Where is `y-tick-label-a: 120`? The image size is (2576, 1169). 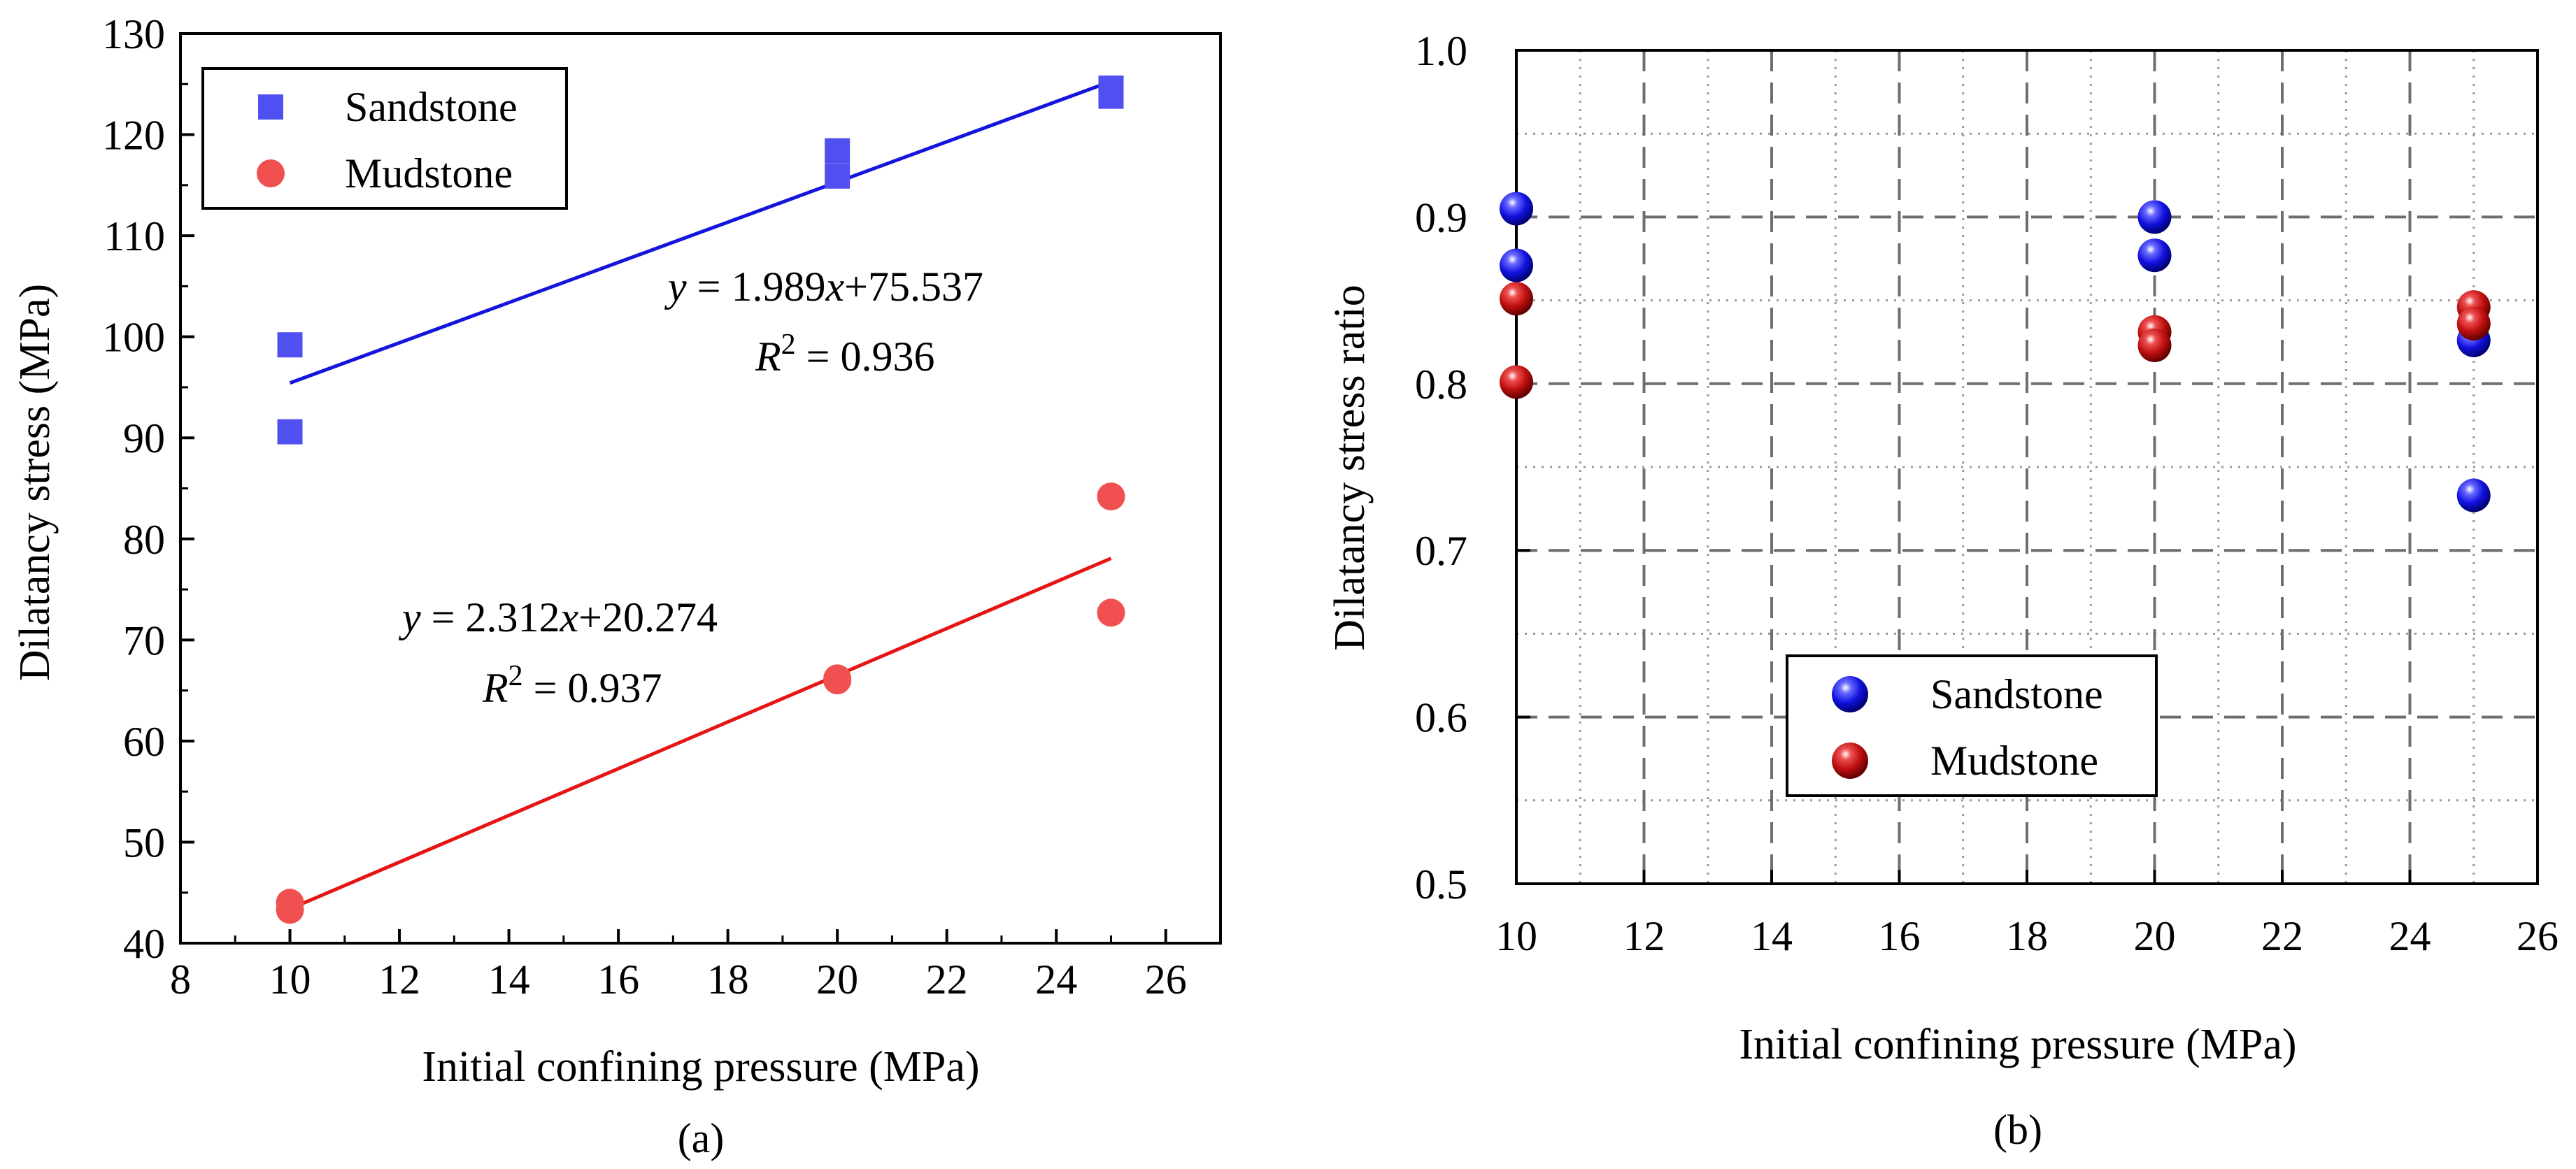
y-tick-label-a: 120 is located at coordinates (133, 136).